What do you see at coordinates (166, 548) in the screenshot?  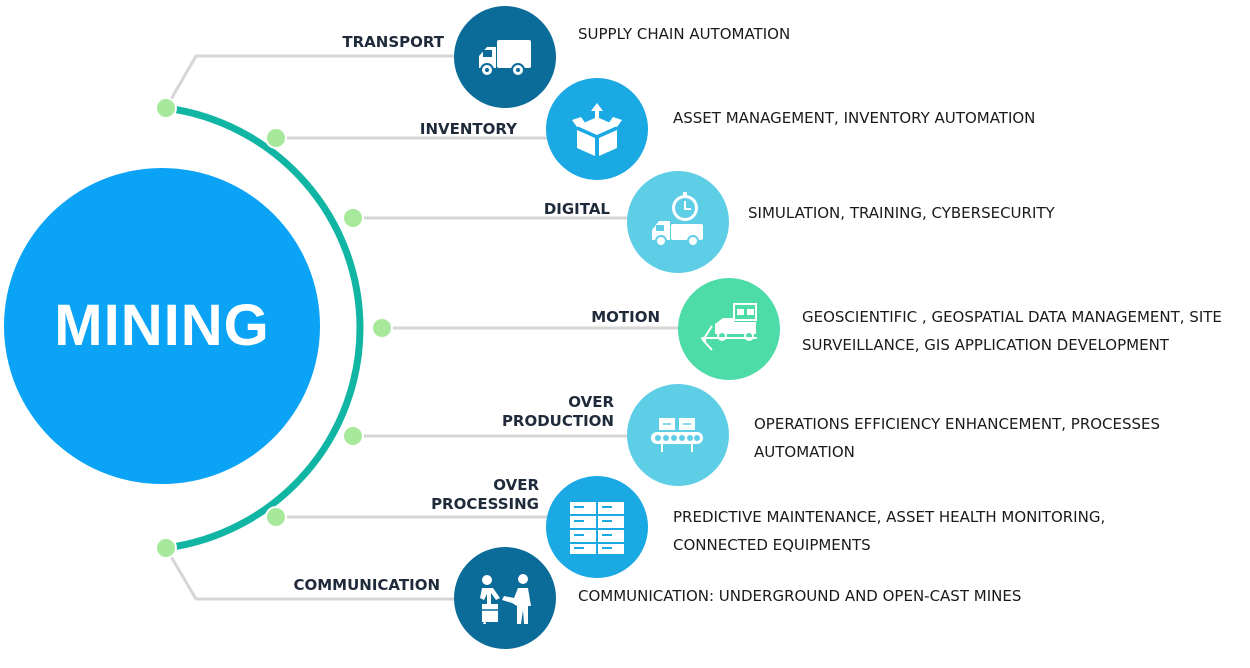 I see `node-communication` at bounding box center [166, 548].